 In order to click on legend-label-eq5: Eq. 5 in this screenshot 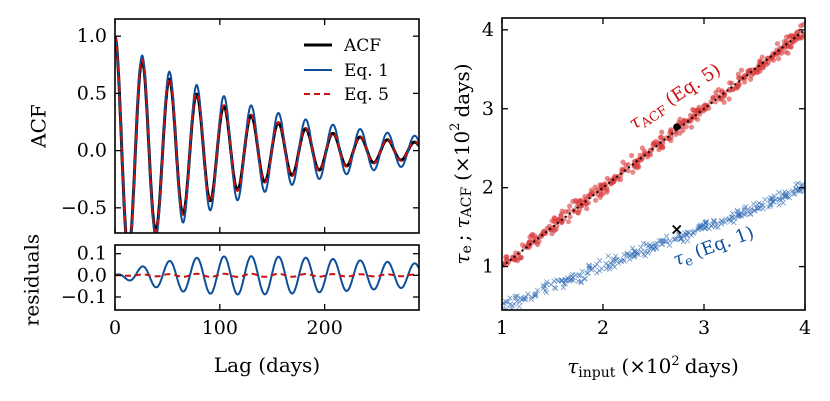, I will do `click(366, 95)`.